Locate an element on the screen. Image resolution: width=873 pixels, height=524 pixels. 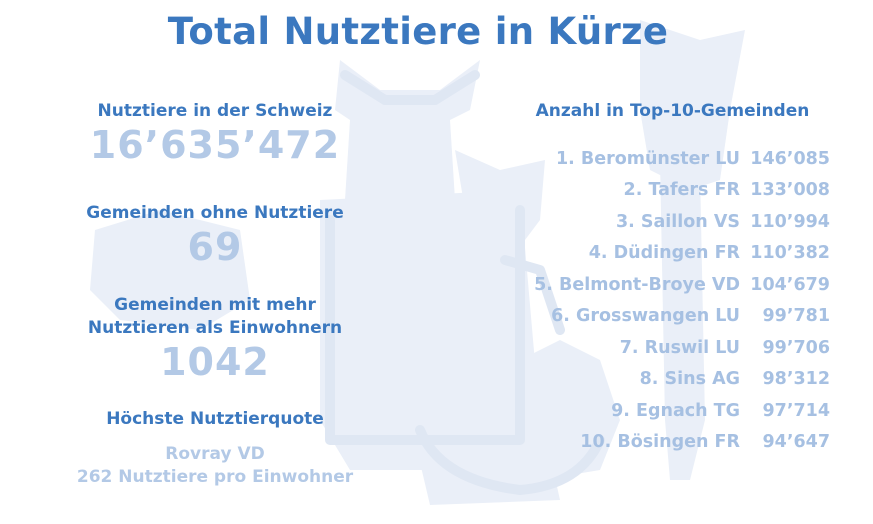
ranking-row: 6. Grosswangen LU 99’781 is located at coordinates (672, 317).